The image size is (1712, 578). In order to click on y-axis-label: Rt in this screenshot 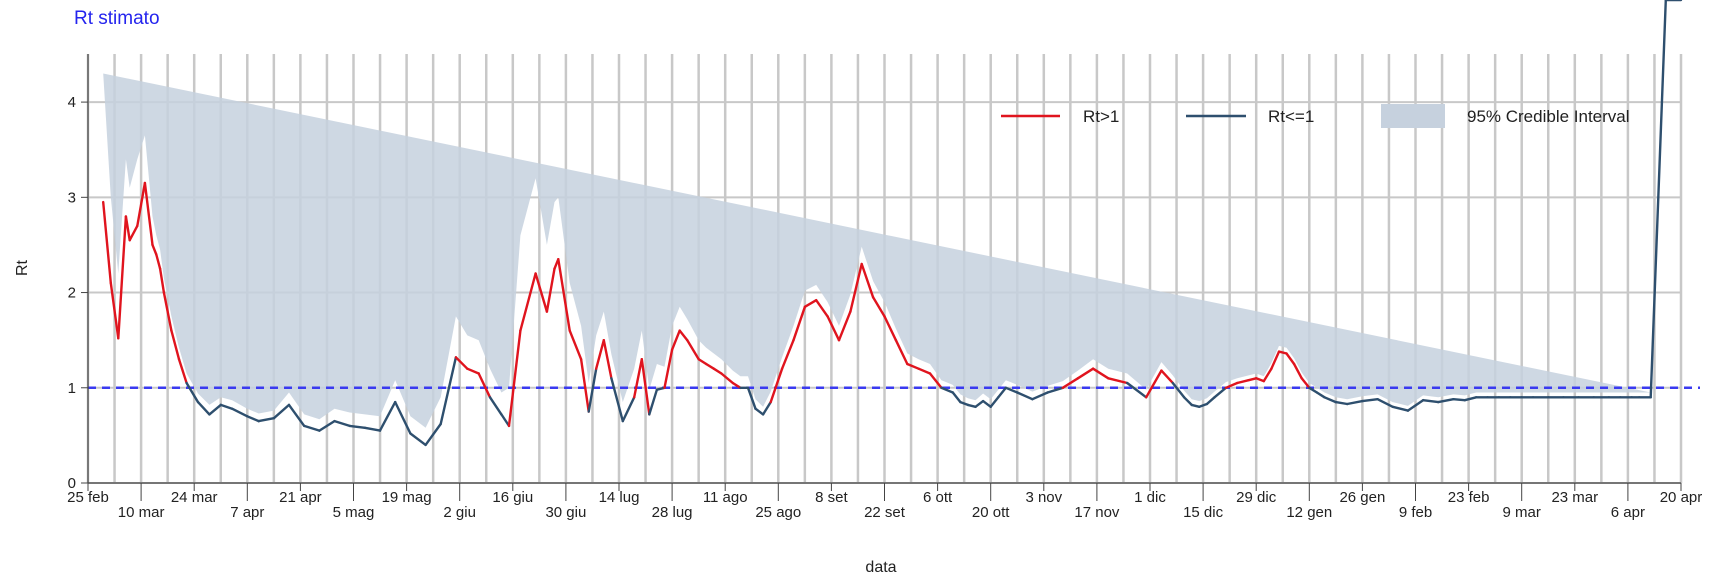, I will do `click(22, 267)`.